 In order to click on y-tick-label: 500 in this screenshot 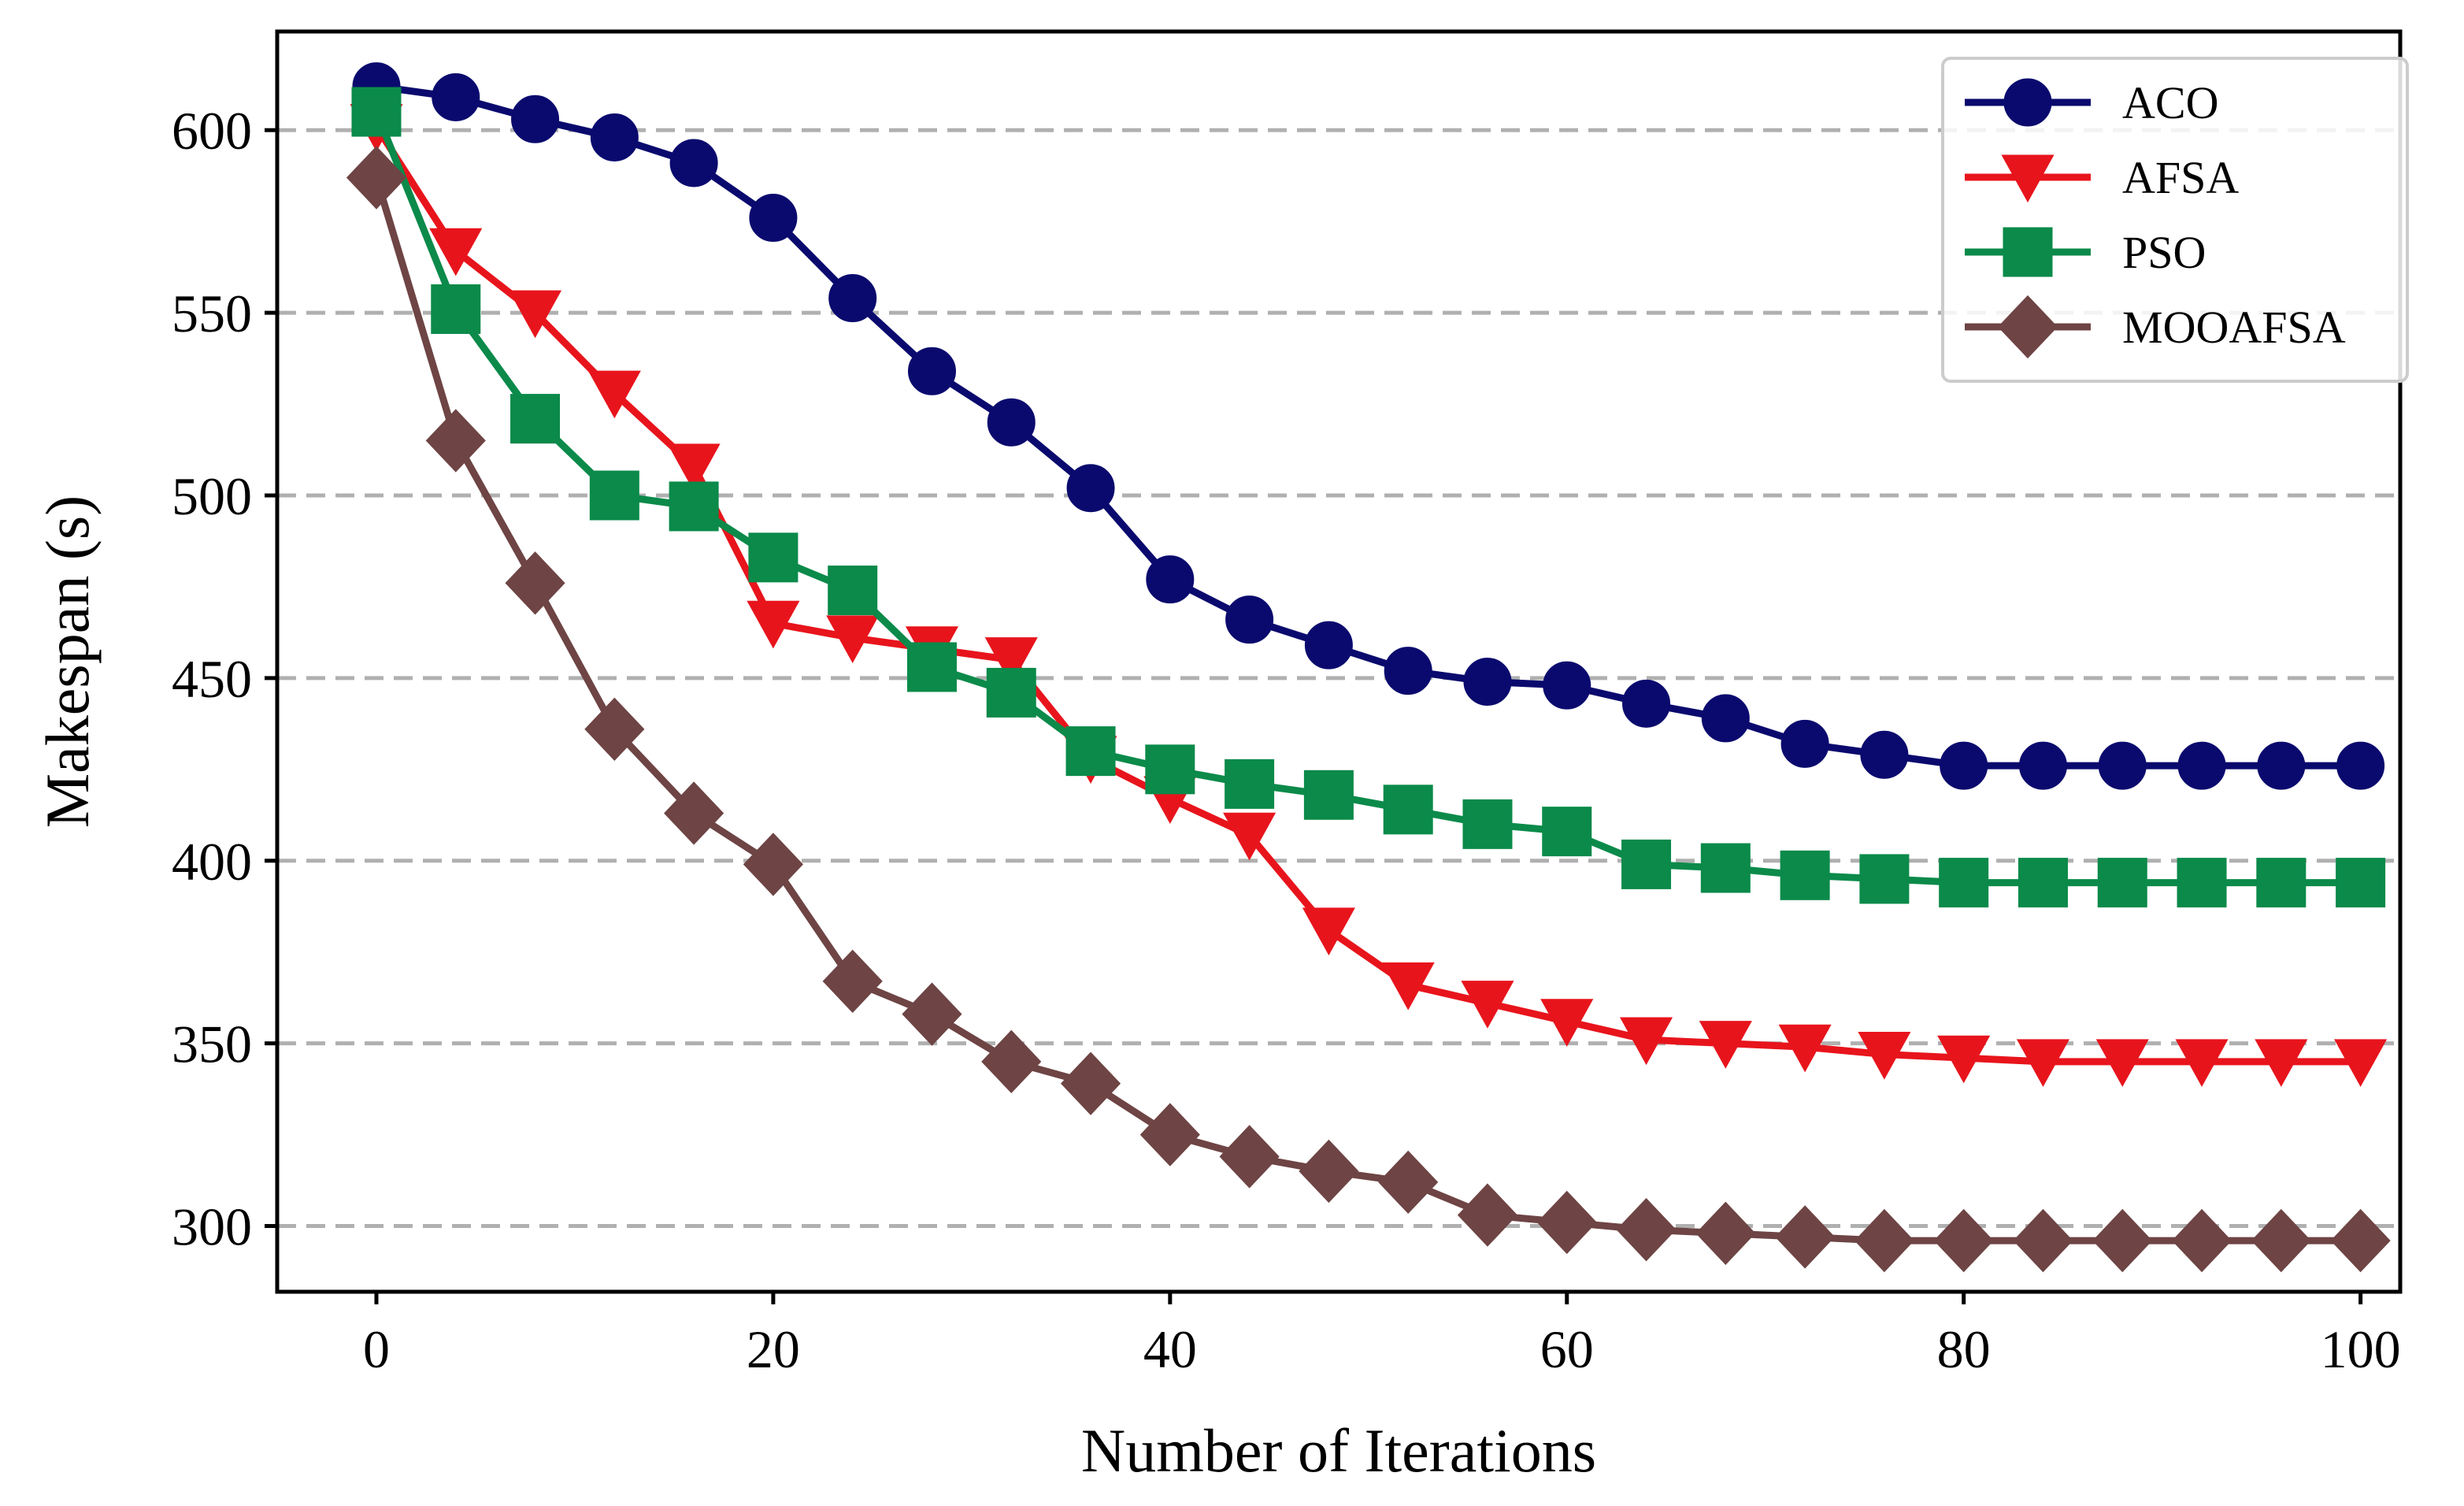, I will do `click(212, 496)`.